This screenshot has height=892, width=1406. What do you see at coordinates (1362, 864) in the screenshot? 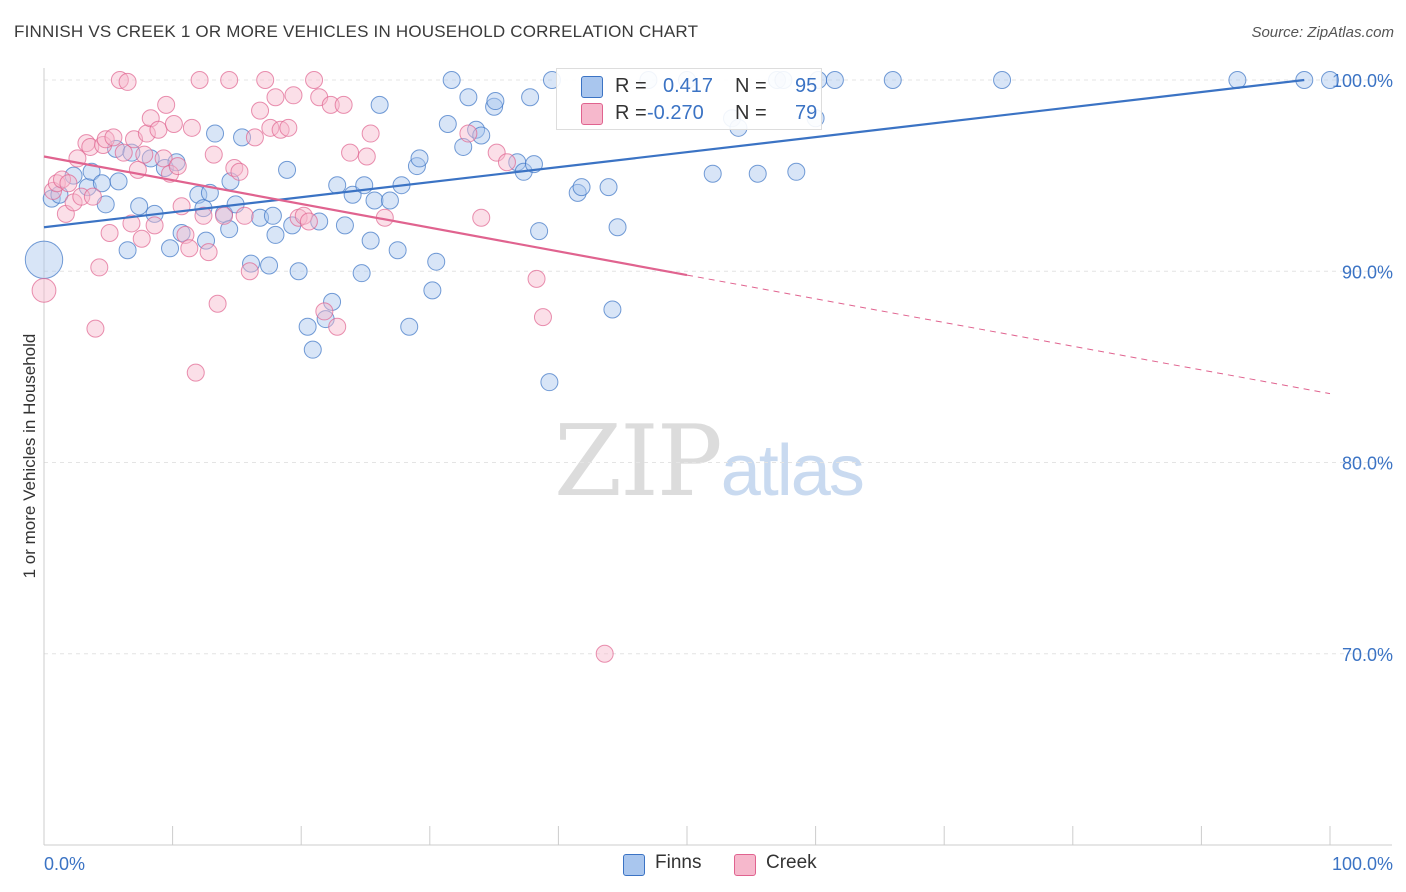
I see `x-tick-label-100: 100.0%` at bounding box center [1362, 864].